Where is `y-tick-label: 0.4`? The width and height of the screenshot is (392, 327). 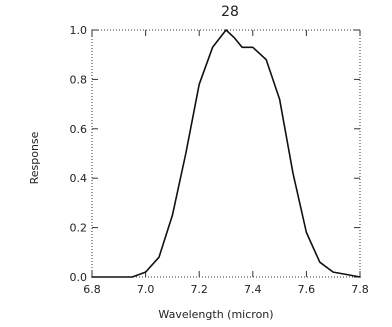
y-tick-label: 0.4 is located at coordinates (79, 178).